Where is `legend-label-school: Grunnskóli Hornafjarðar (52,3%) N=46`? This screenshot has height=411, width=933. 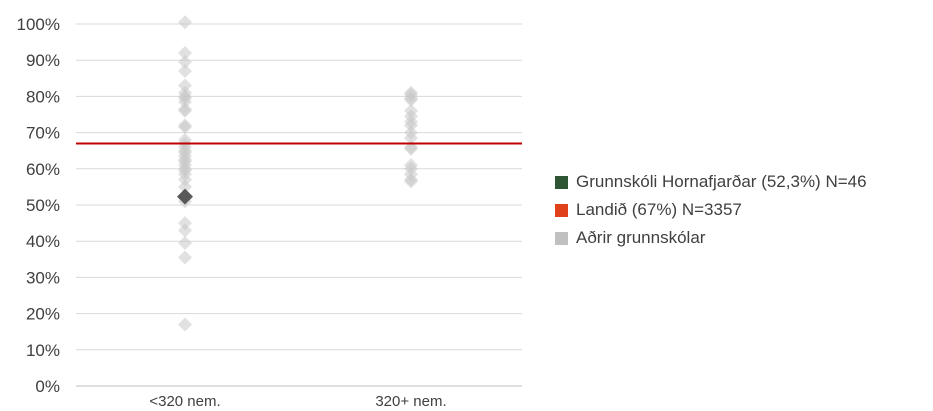 legend-label-school: Grunnskóli Hornafjarðar (52,3%) N=46 is located at coordinates (721, 181).